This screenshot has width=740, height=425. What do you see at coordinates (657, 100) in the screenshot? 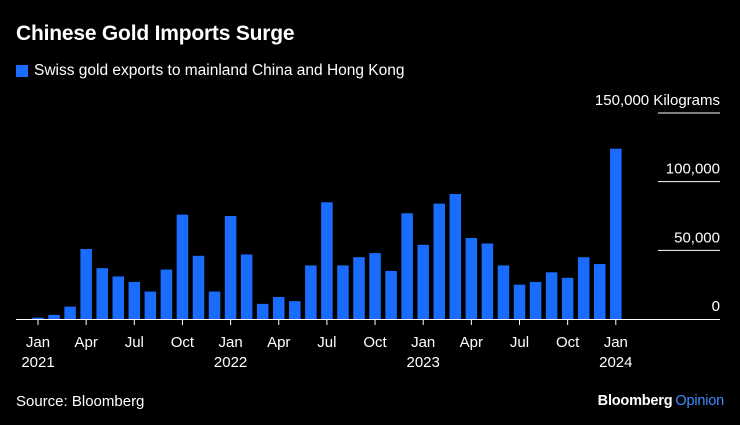
I see `y-tick-label: 150,000 Kilograms` at bounding box center [657, 100].